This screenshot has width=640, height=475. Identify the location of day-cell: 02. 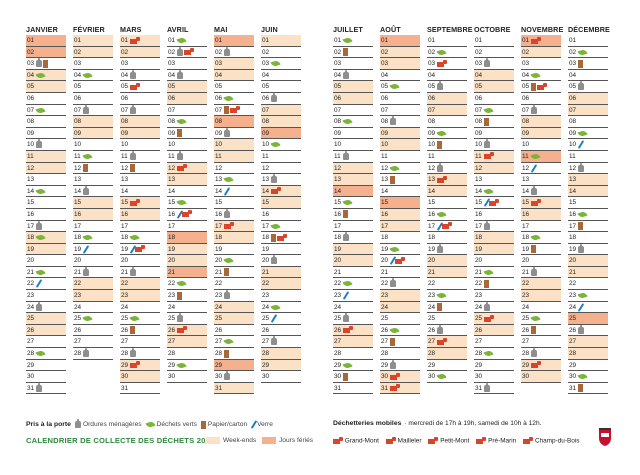
(140, 52).